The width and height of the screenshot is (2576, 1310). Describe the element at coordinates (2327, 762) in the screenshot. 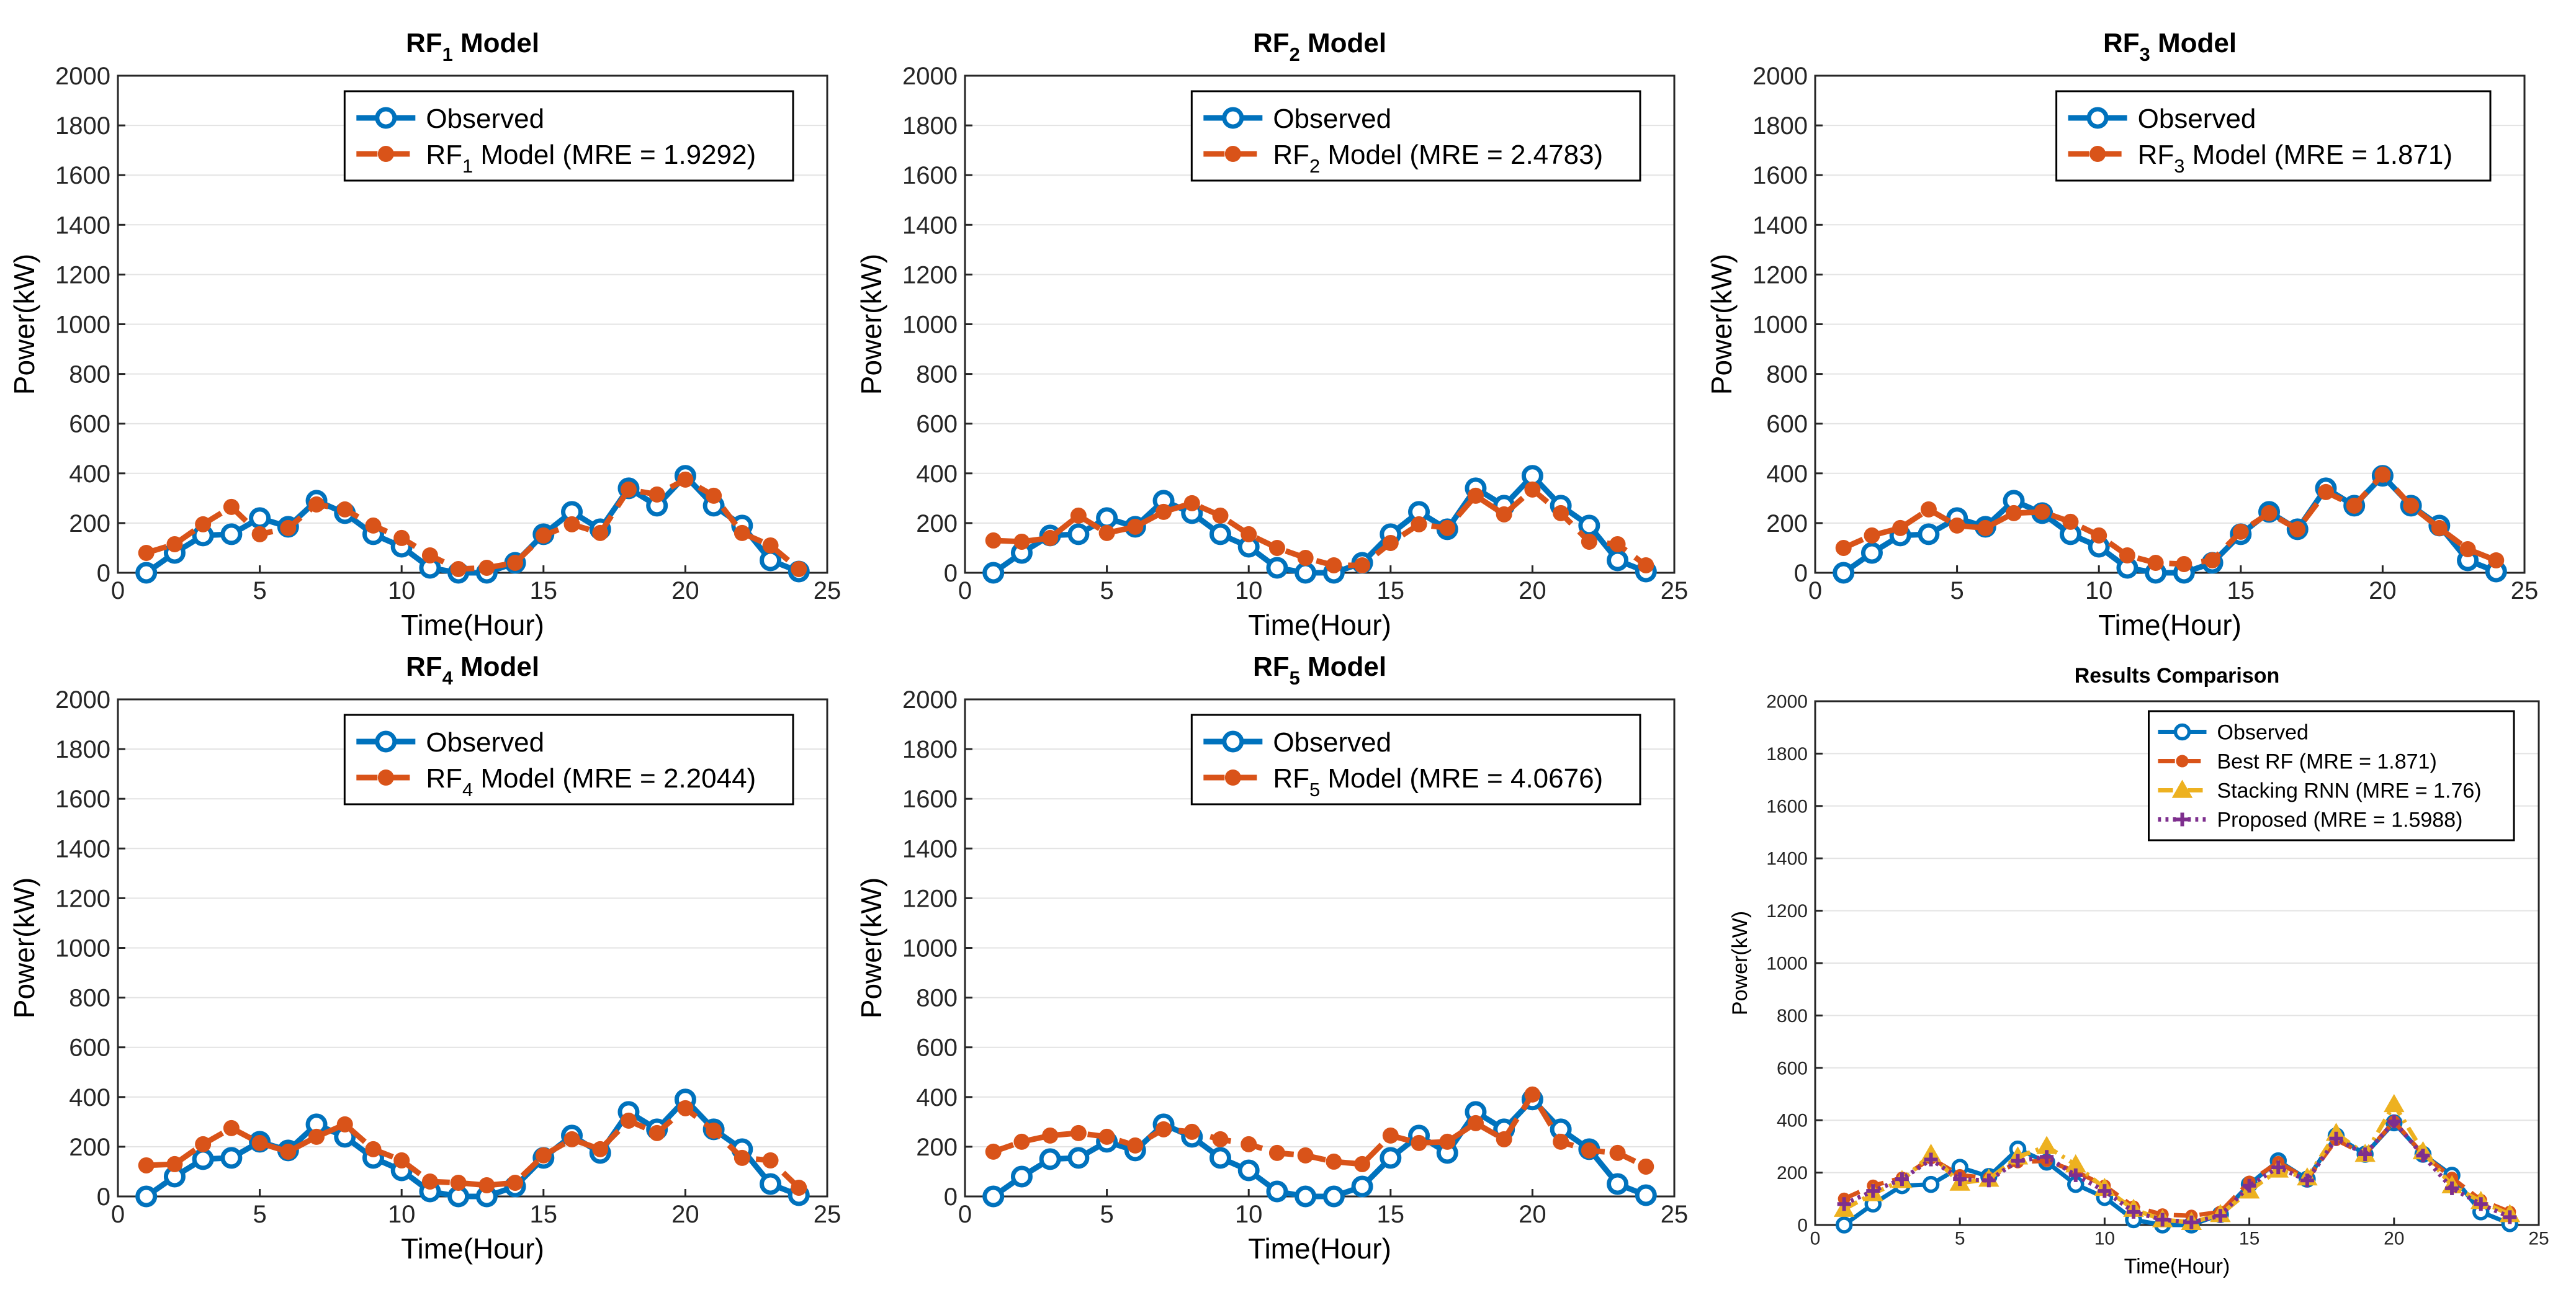

I see `legend-label: Best RF (MRE = 1.871)` at that location.